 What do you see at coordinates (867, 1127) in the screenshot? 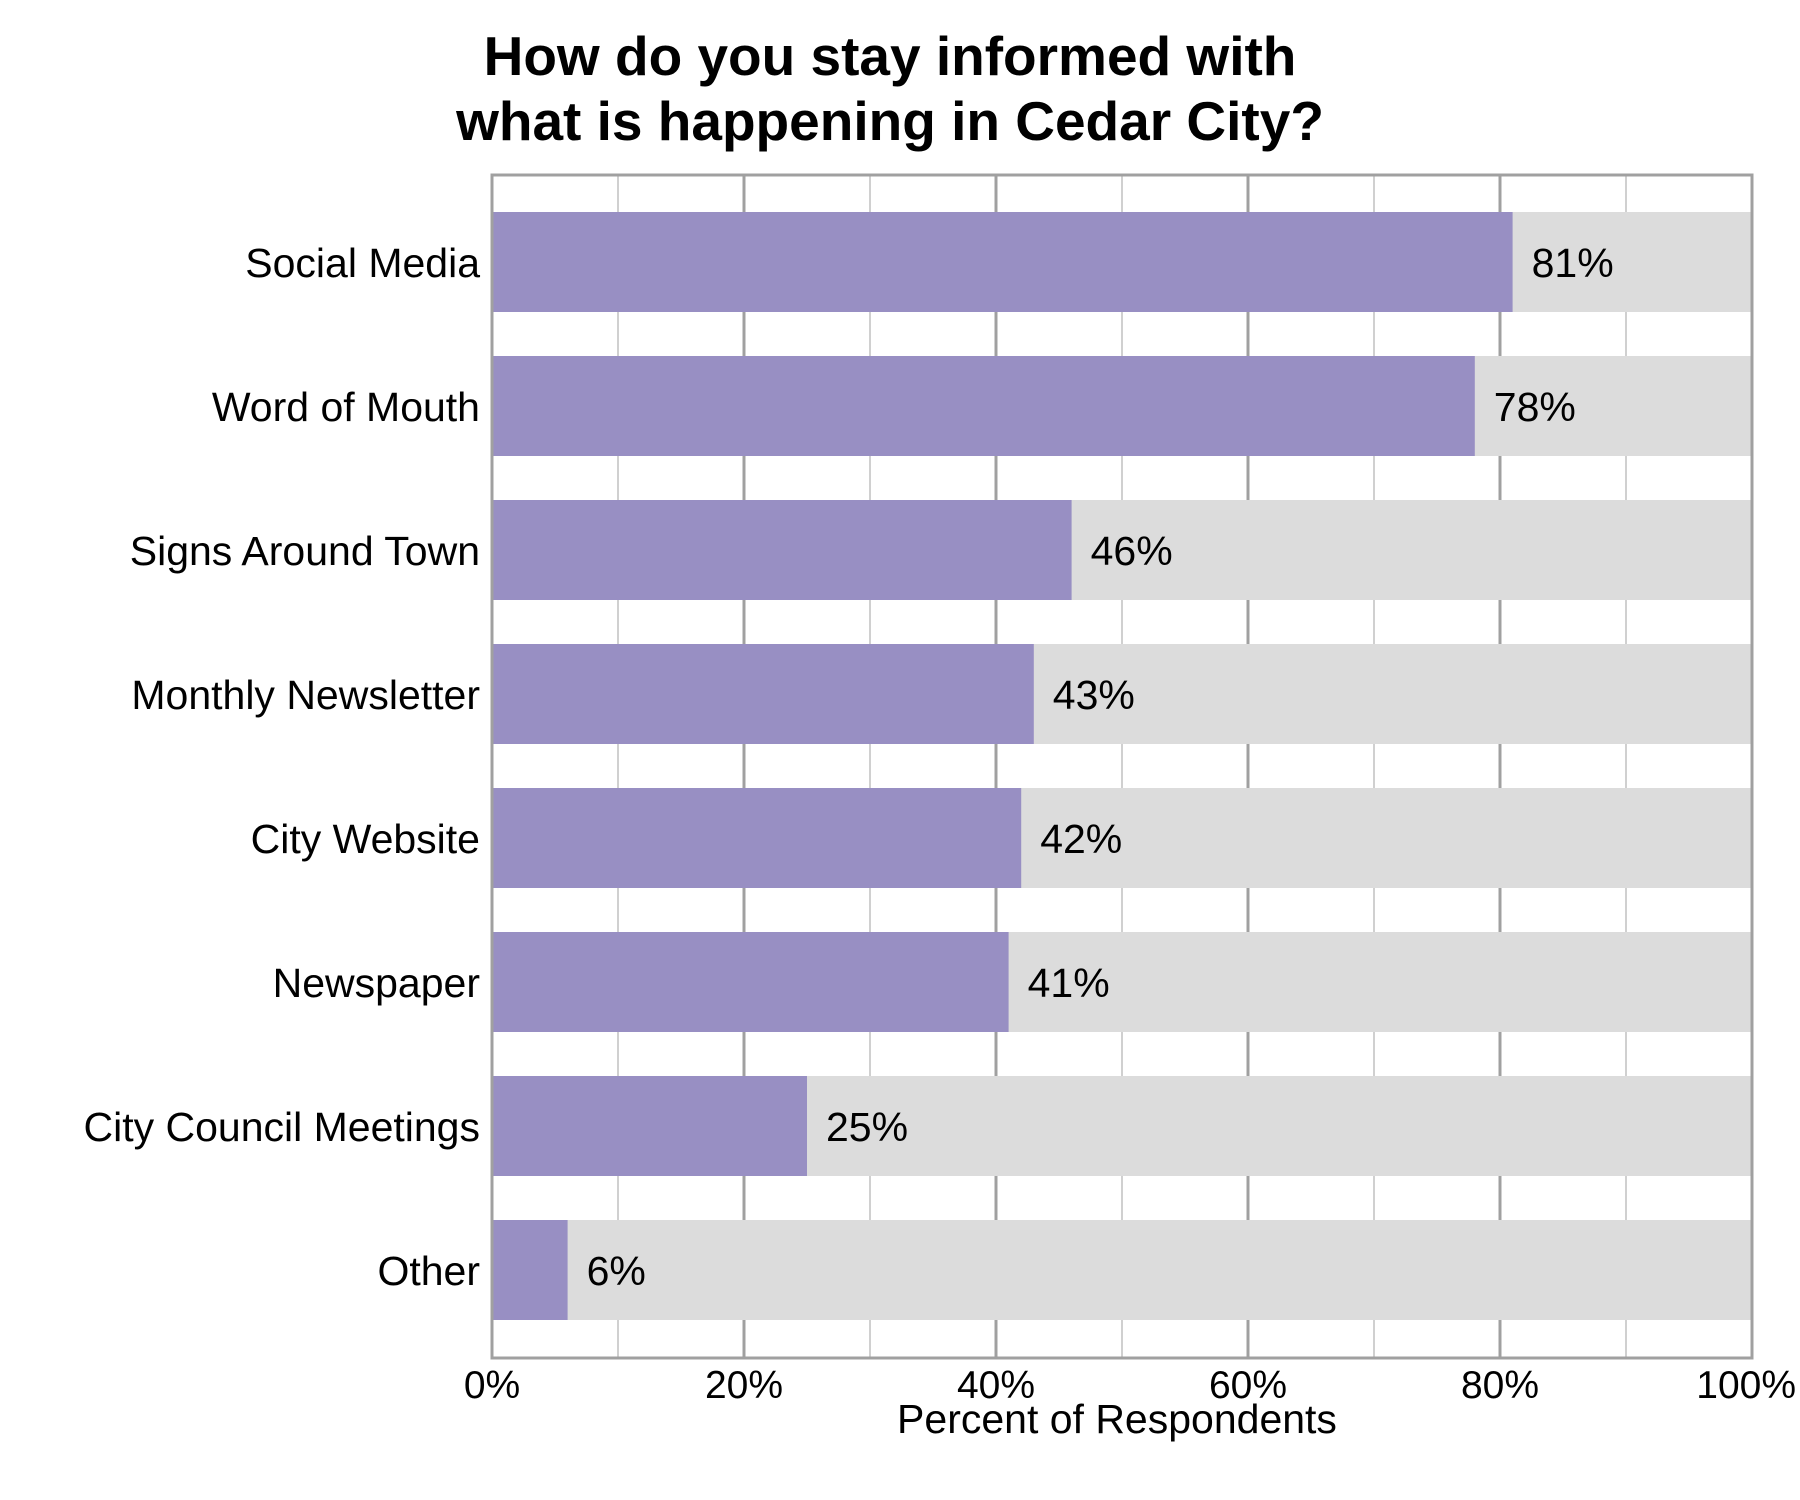
I see `bar-value-label: 25%` at bounding box center [867, 1127].